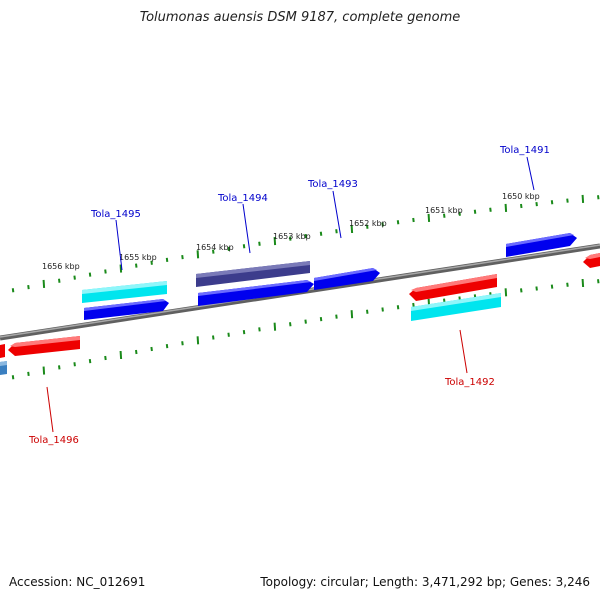 The height and width of the screenshot is (600, 600). Describe the element at coordinates (453, 287) in the screenshot. I see `gene-tola-1492-red` at that location.